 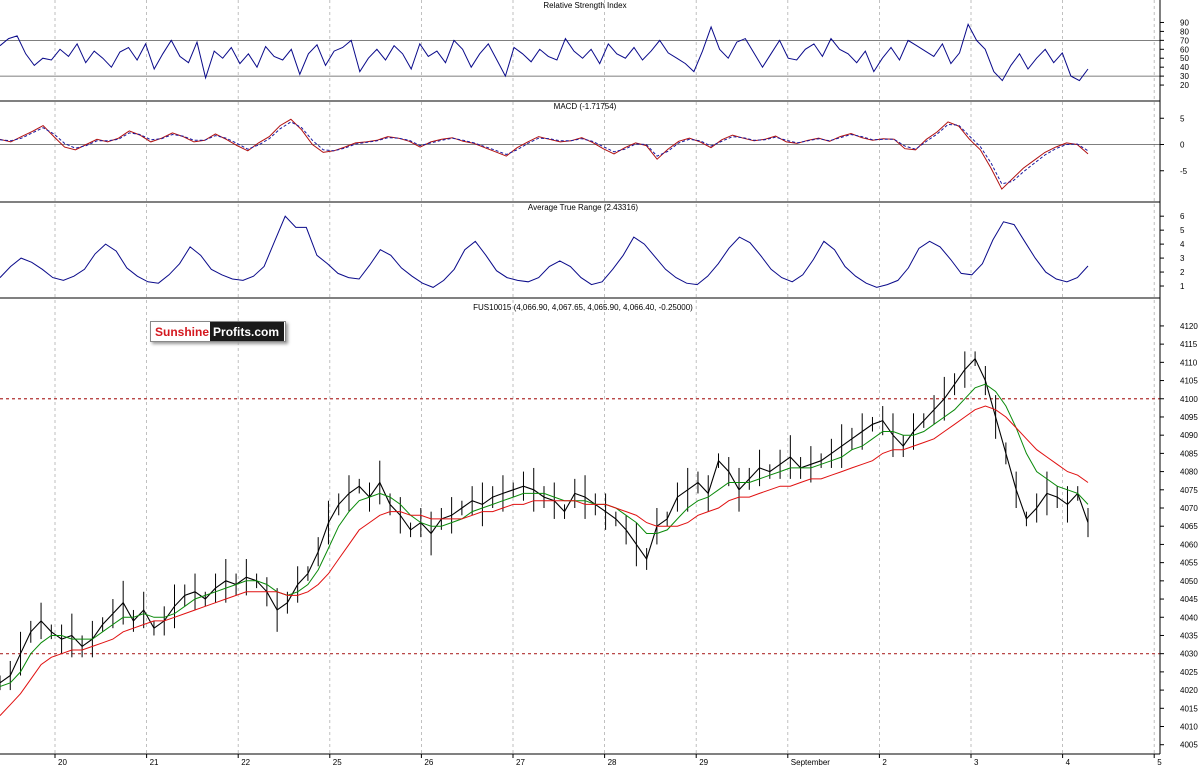 What do you see at coordinates (1172, 251) in the screenshot?
I see `atr-y-axis: 1 2 3 4 5 6` at bounding box center [1172, 251].